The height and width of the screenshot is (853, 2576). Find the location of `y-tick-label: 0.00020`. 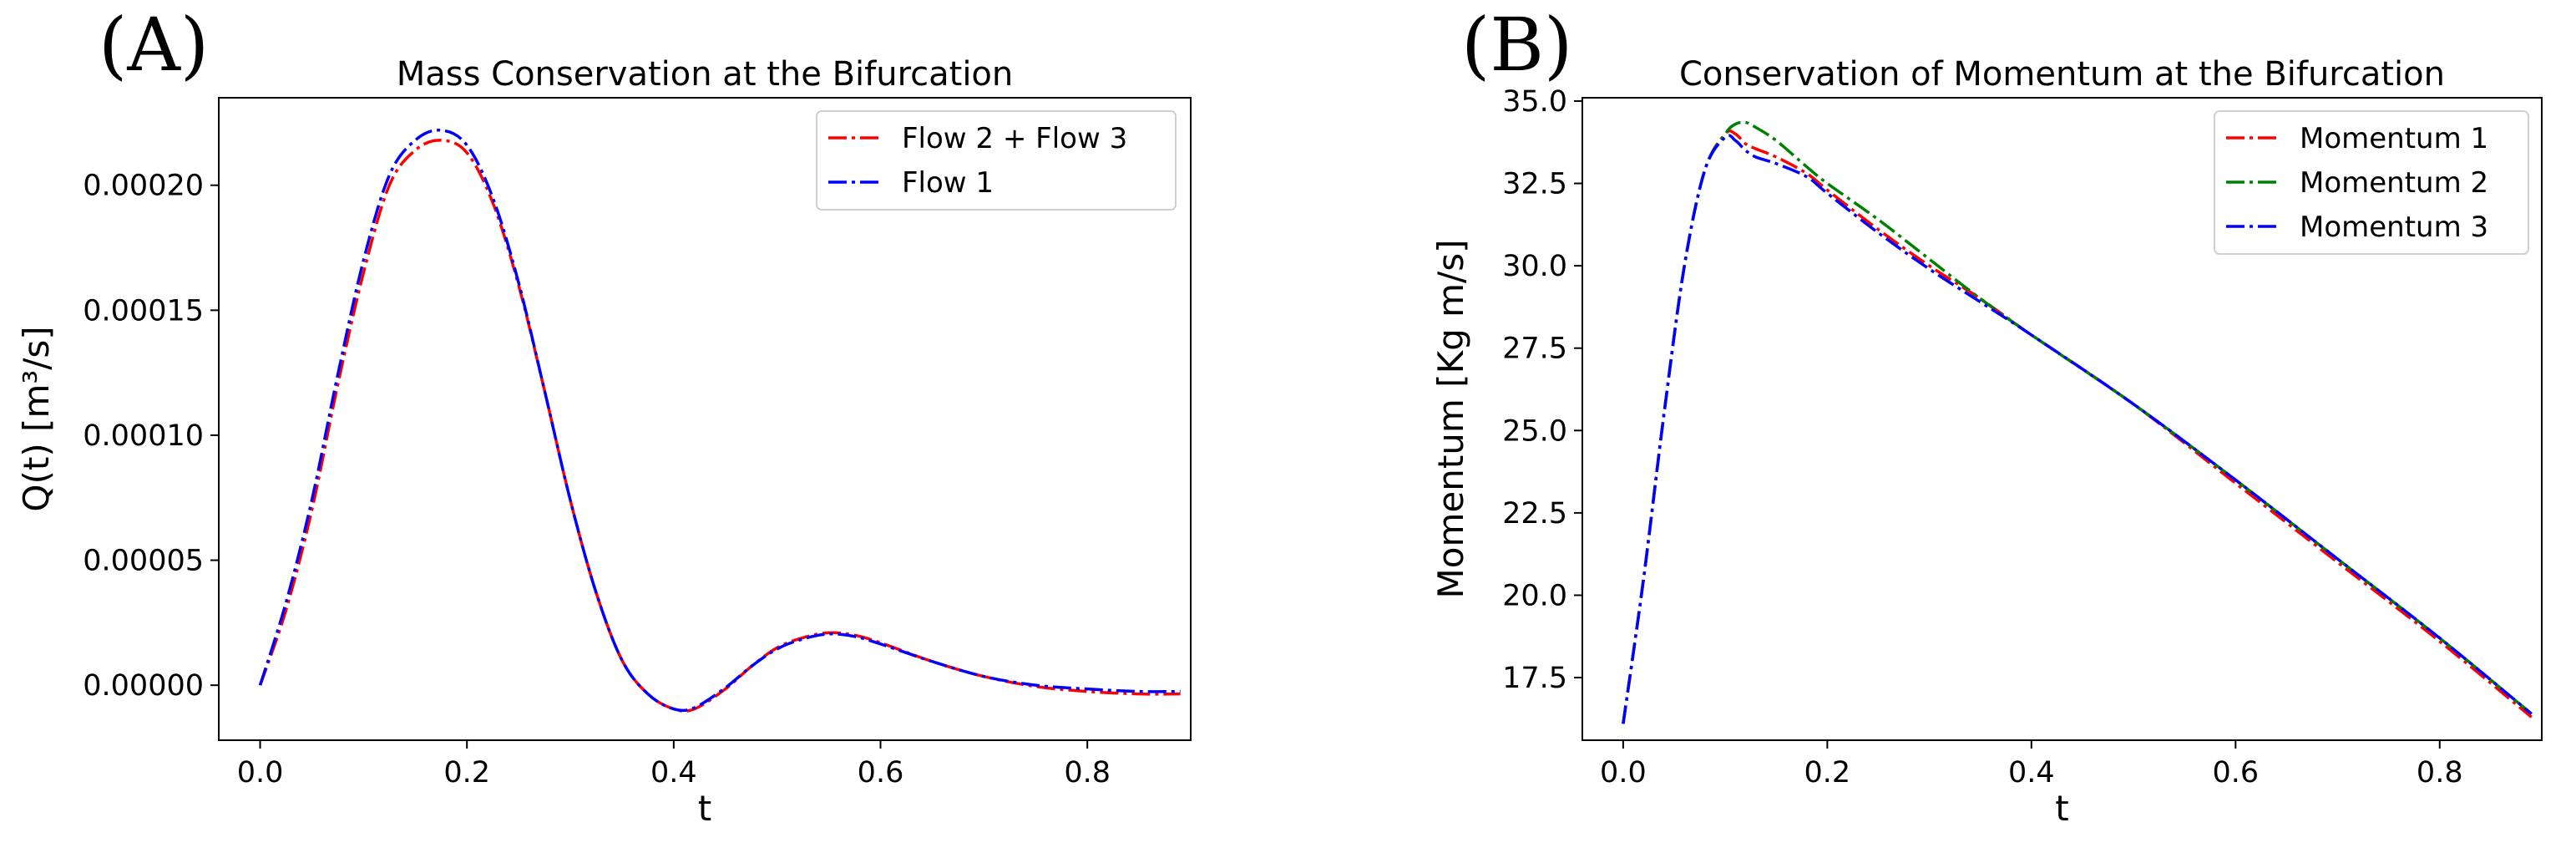

y-tick-label: 0.00020 is located at coordinates (143, 186).